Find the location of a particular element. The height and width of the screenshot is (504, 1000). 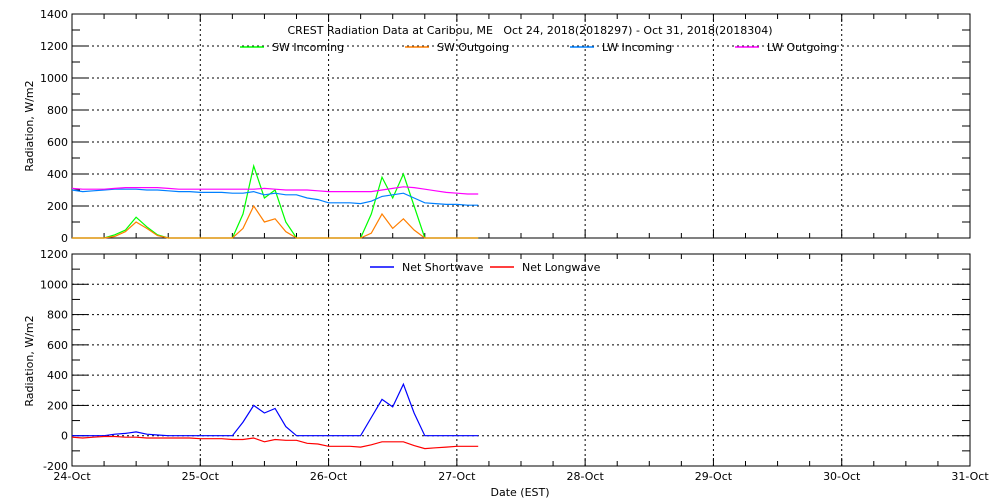

x-tick-label: 30-Oct is located at coordinates (842, 476).